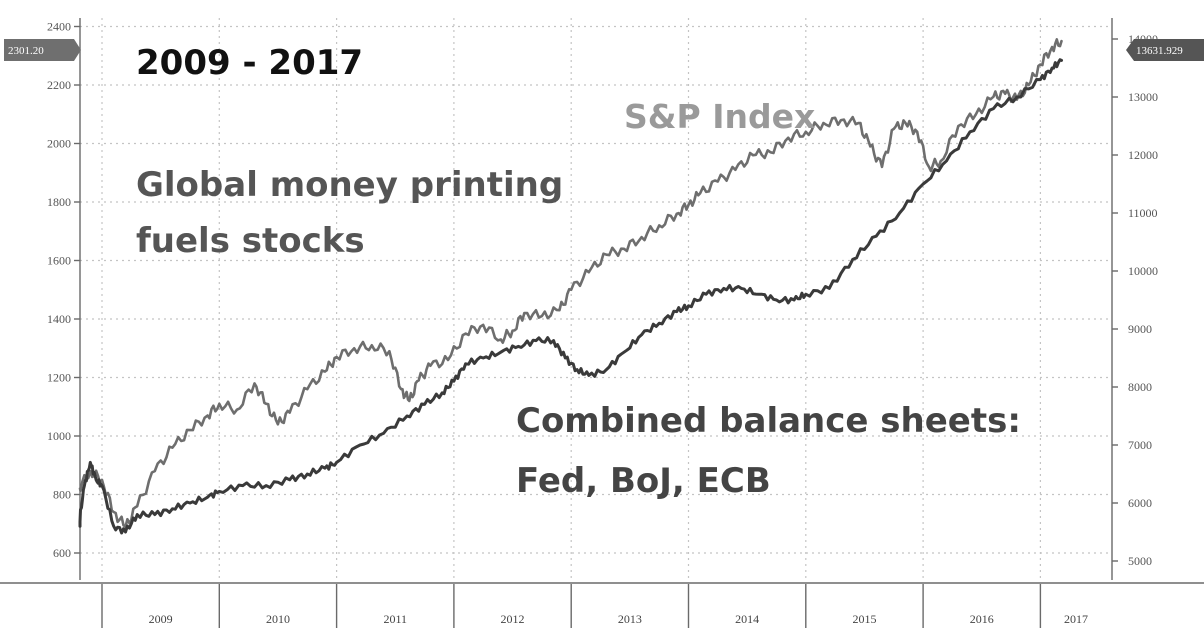  Describe the element at coordinates (1143, 213) in the screenshot. I see `right-tick-label: 11000` at that location.